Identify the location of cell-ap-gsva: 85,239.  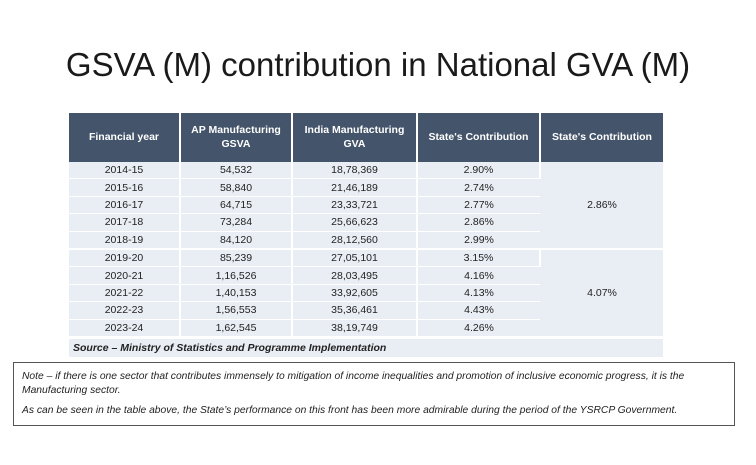
(236, 258).